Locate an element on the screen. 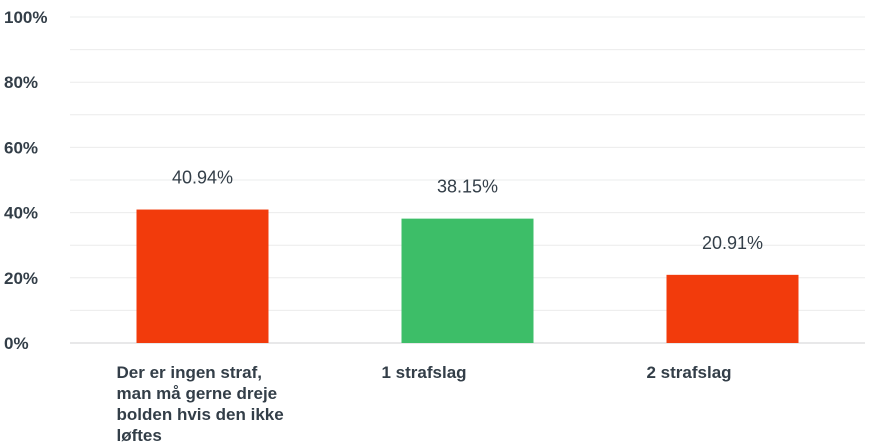  y-tick-label: 40% is located at coordinates (21, 213).